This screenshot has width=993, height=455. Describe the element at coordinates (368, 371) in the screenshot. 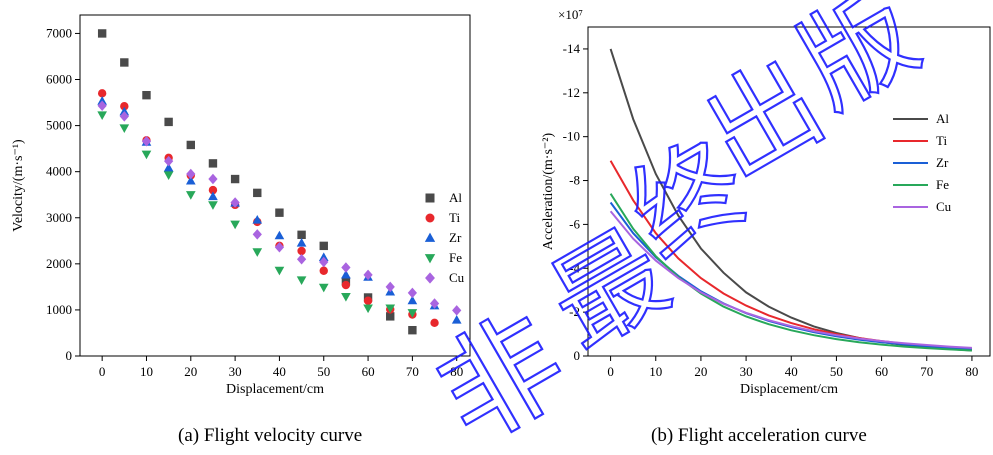

I see `chart-a-xtick-label: 60` at that location.